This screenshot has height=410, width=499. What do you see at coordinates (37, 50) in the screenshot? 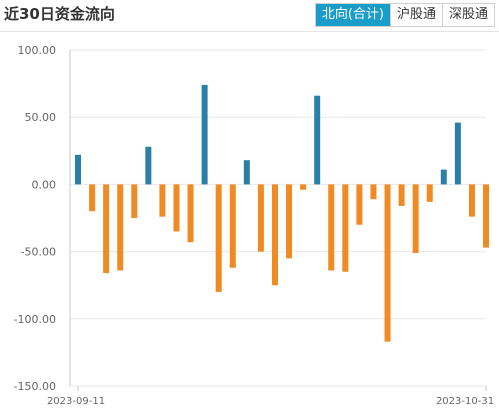
I see `y-tick-label: 100.00` at bounding box center [37, 50].